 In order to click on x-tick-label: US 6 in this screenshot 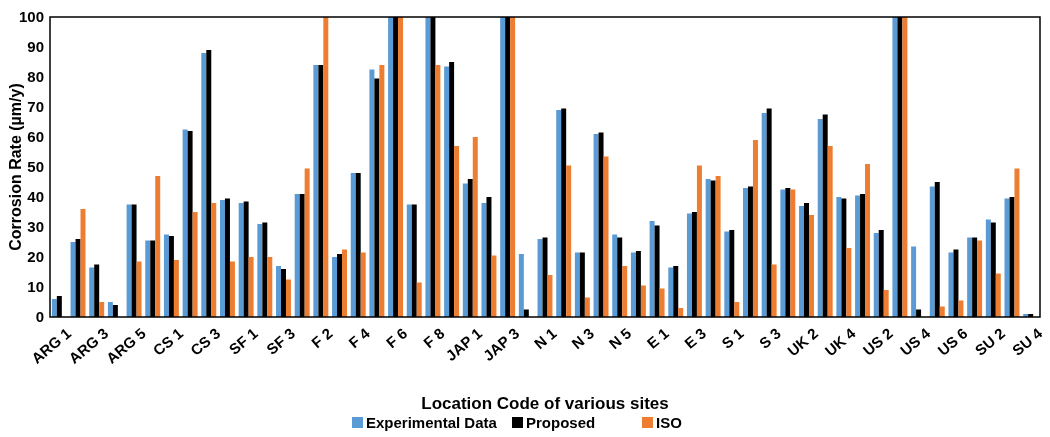, I will do `click(952, 341)`.